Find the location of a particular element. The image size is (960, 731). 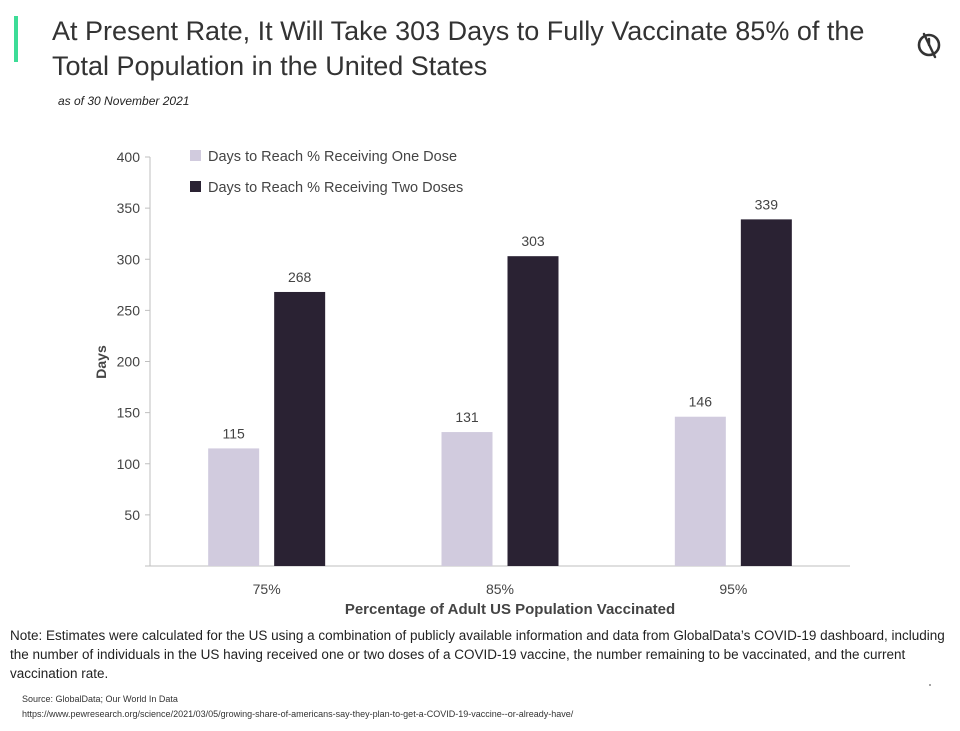

x-tick-label: 95% is located at coordinates (733, 589).